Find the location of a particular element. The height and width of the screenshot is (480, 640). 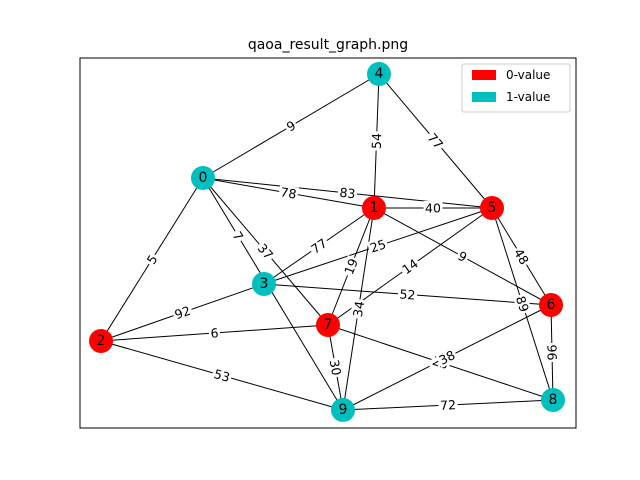

edge-weight-group-9-8: 72 is located at coordinates (448, 405).